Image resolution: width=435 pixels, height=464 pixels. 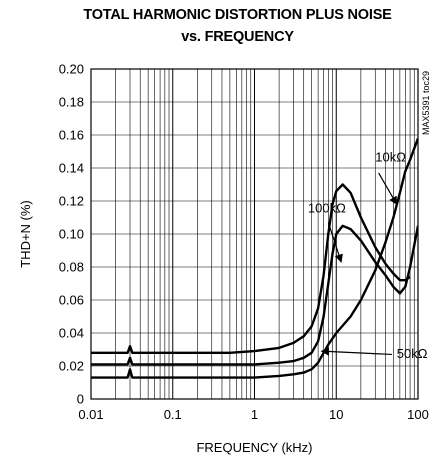 I want to click on x-tick-label: 10, so click(x=336, y=414).